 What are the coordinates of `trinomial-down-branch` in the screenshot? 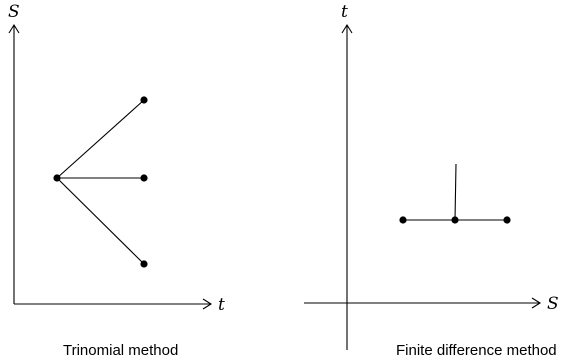 It's located at (100, 221).